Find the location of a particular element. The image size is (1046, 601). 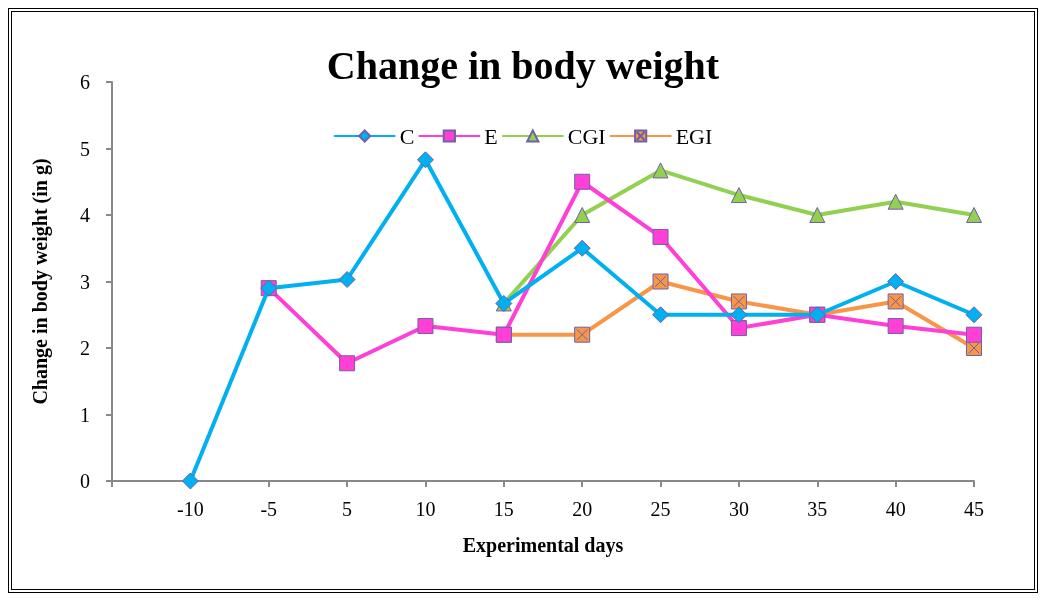

y-tick-label: 0 is located at coordinates (85, 481).